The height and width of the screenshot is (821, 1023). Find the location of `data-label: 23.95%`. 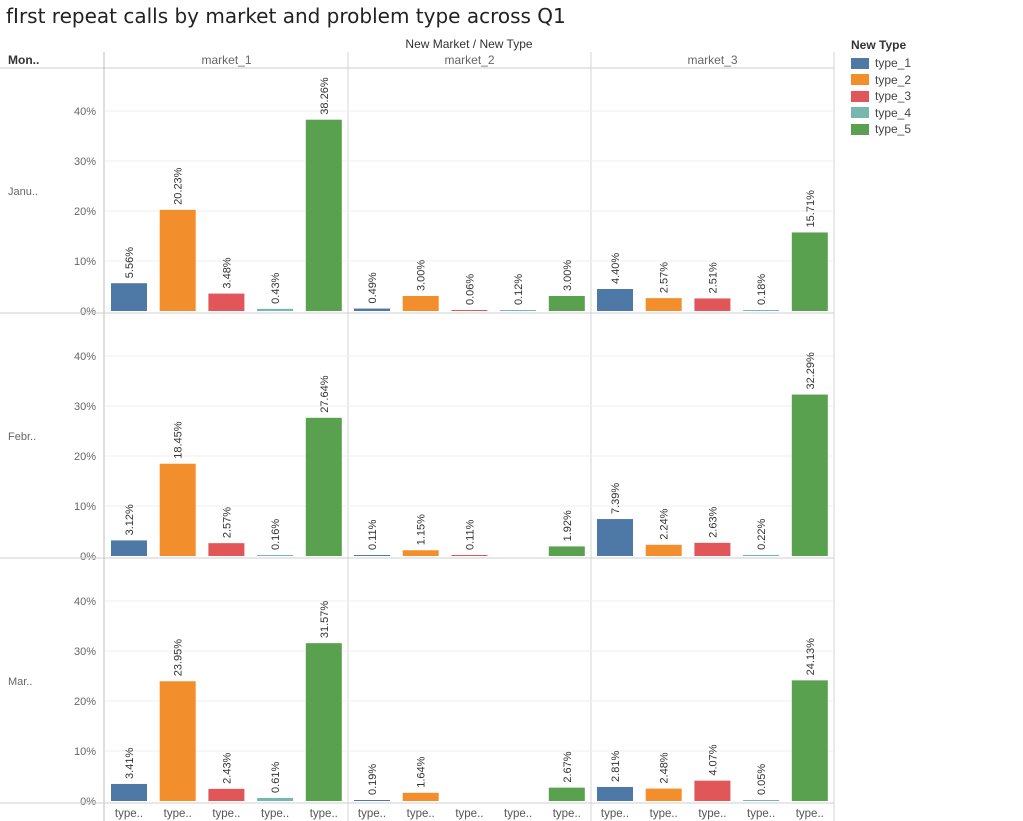

data-label: 23.95% is located at coordinates (179, 658).